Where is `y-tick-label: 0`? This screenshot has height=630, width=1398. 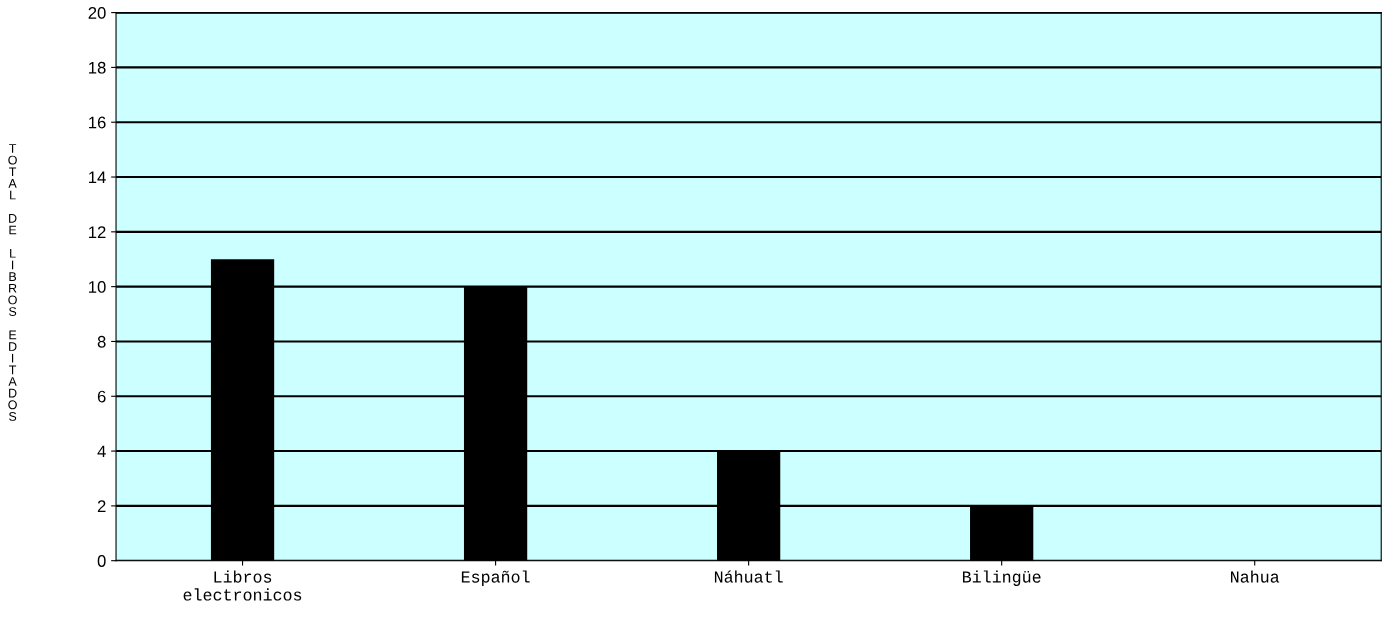 y-tick-label: 0 is located at coordinates (101, 561).